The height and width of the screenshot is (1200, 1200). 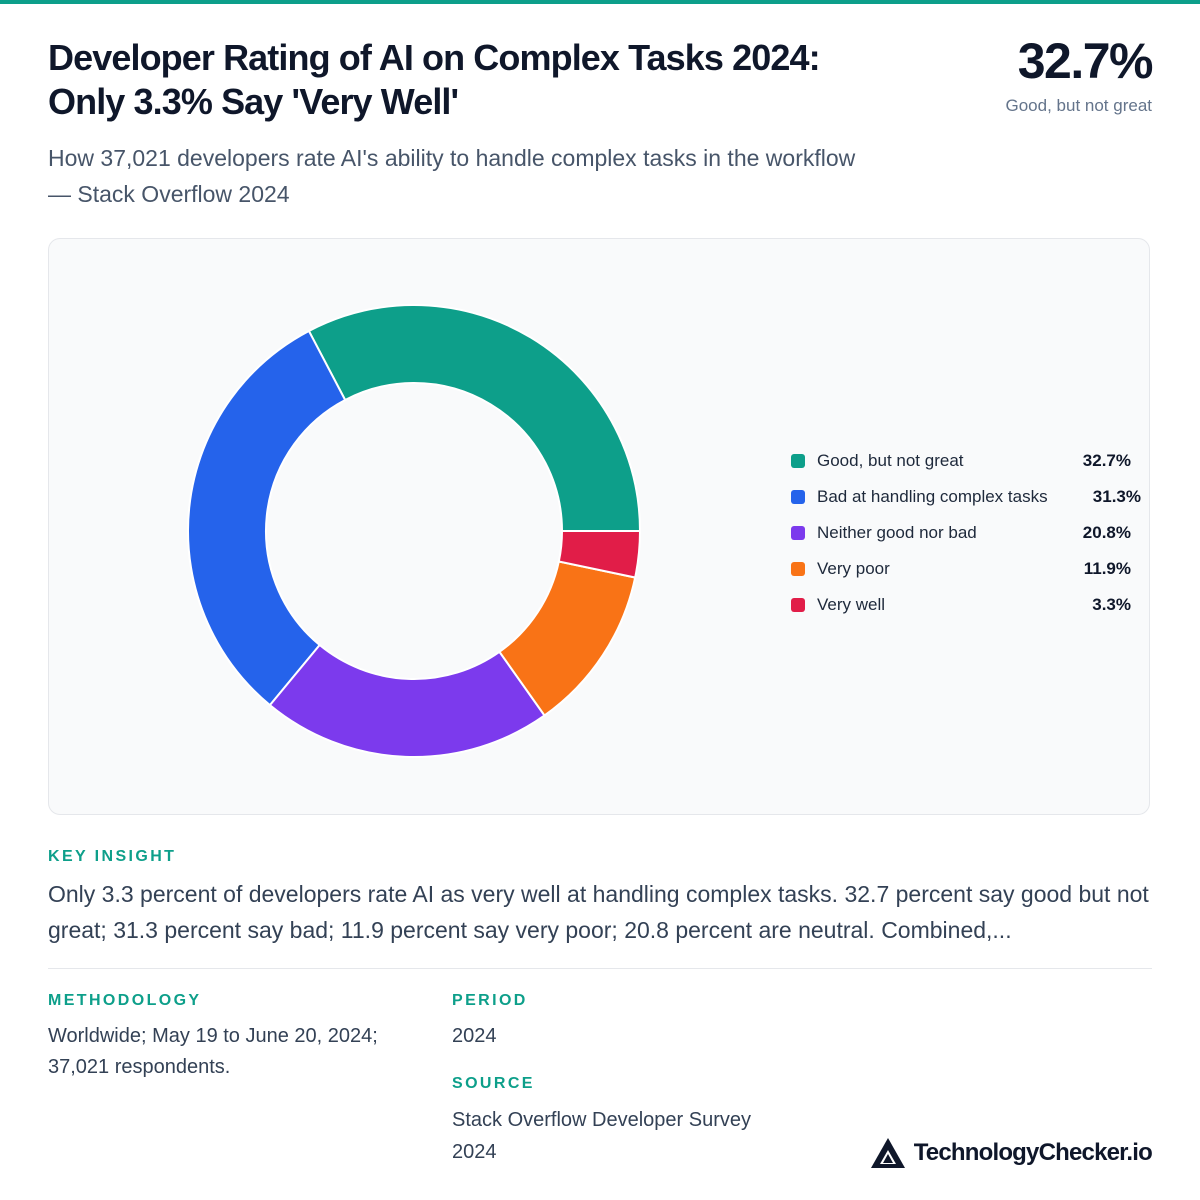 I want to click on legend-value: 11.9%, so click(x=1107, y=568).